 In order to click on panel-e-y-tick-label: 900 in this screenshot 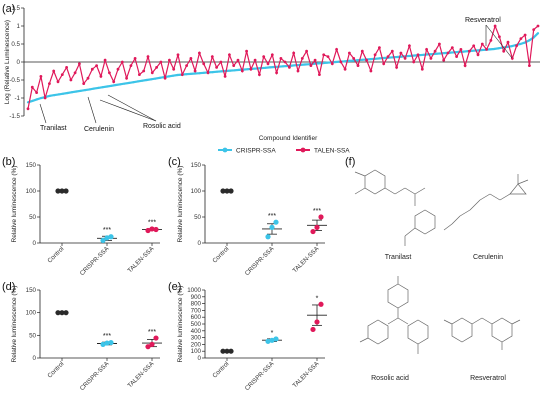, I will do `click(196, 297)`.